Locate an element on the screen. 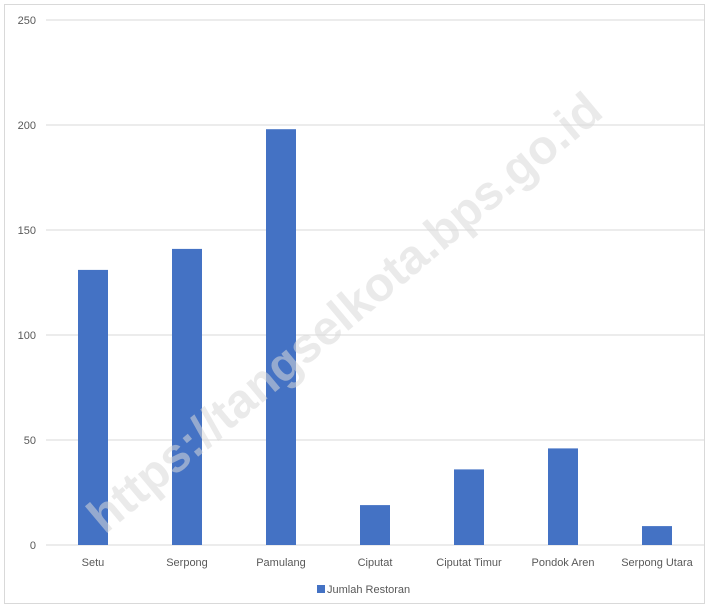 Image resolution: width=710 pixels, height=607 pixels. y-tick-label: 100 is located at coordinates (27, 336).